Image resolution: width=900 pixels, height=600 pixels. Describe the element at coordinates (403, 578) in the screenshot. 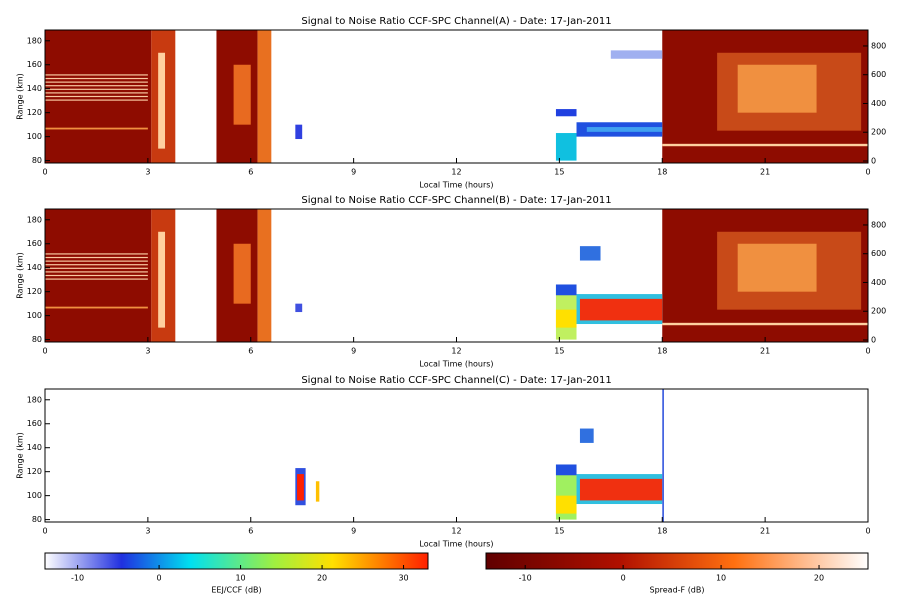

I see `colorbar-tick-label: 30` at that location.